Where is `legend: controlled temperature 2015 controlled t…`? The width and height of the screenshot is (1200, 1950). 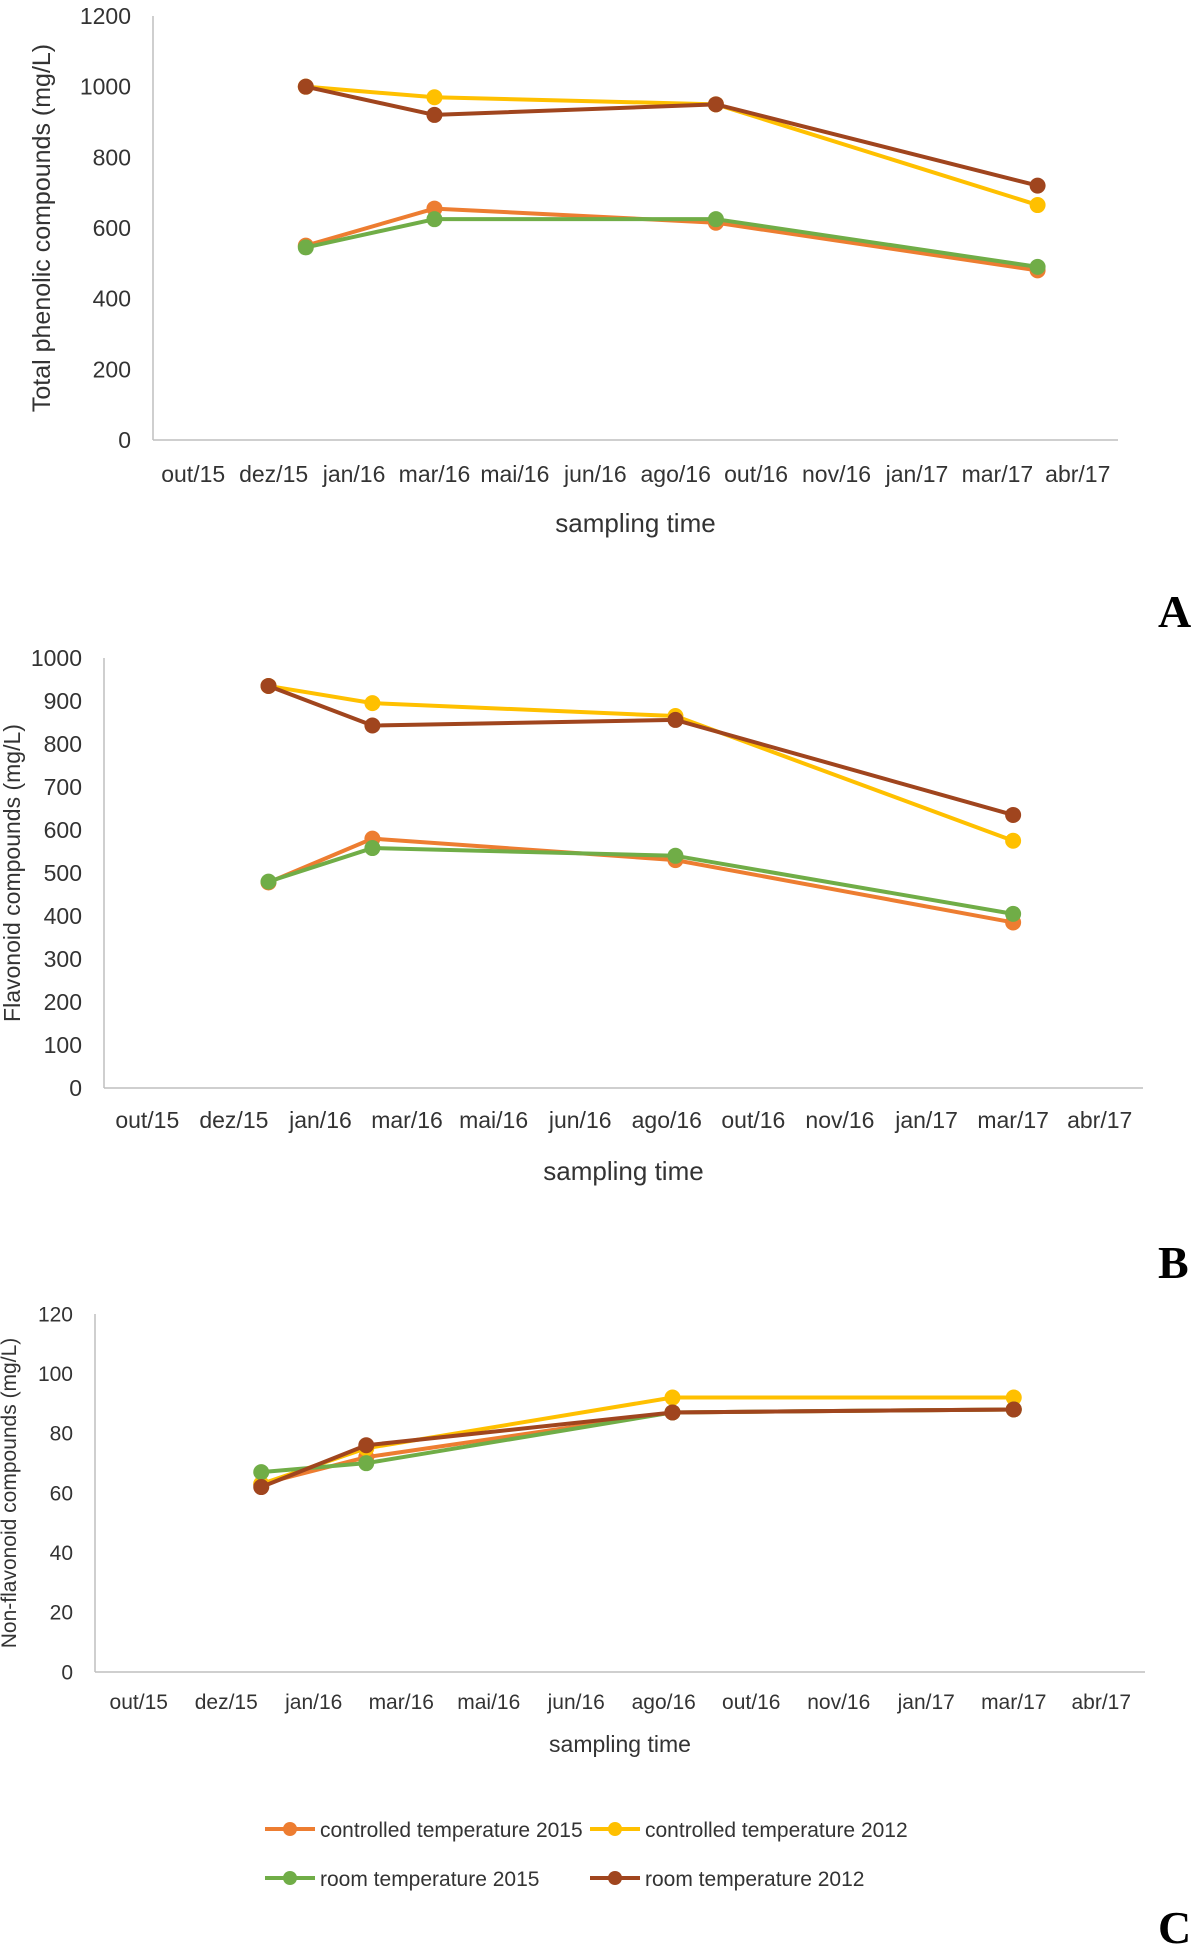
legend: controlled temperature 2015 controlled t… is located at coordinates (586, 1855).